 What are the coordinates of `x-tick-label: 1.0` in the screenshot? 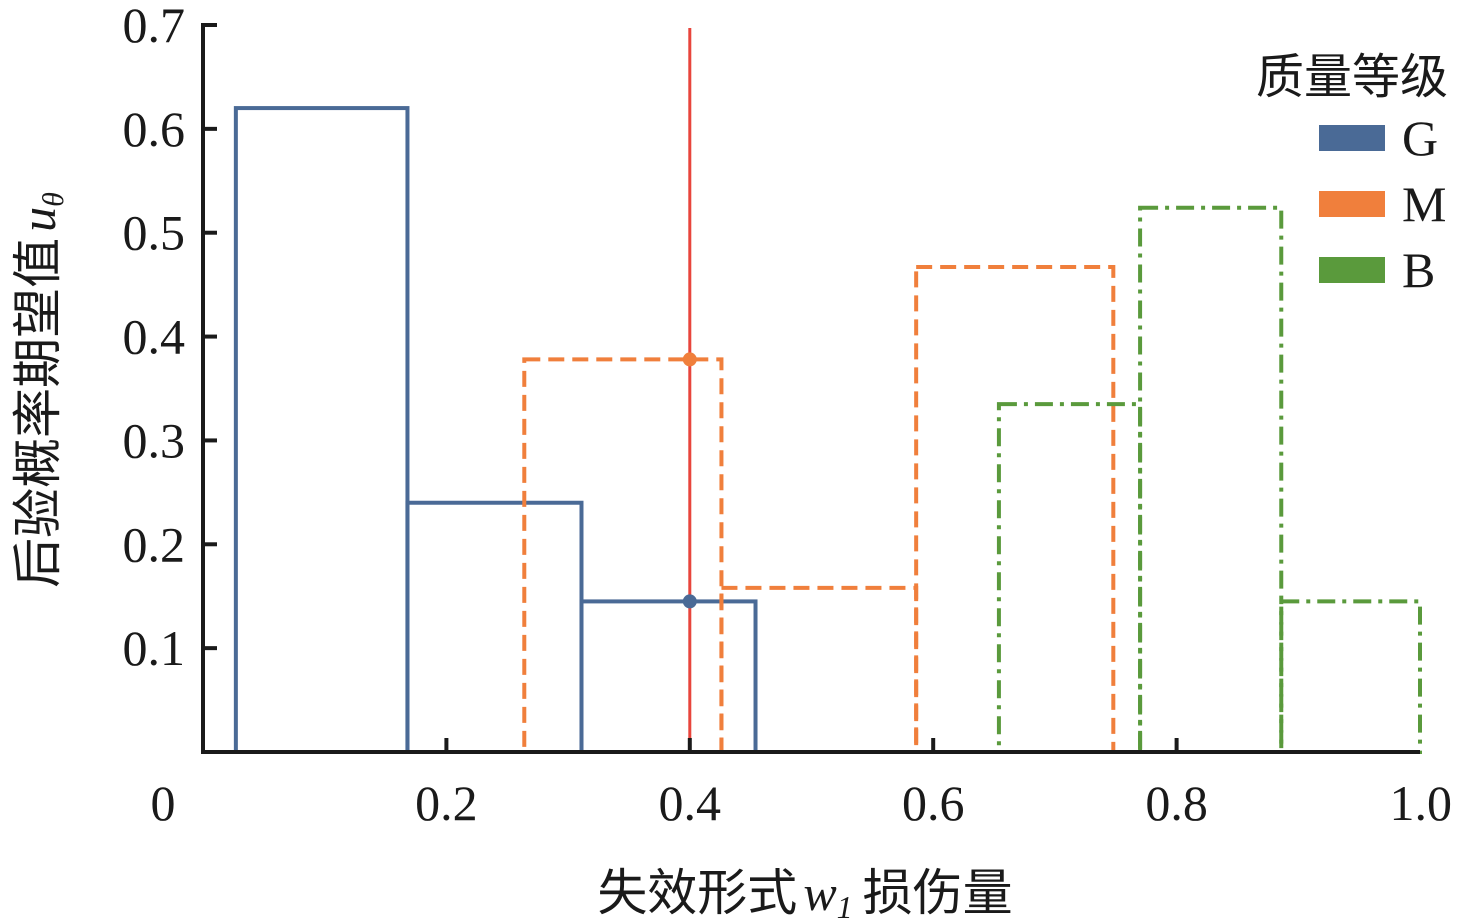 It's located at (1421, 803).